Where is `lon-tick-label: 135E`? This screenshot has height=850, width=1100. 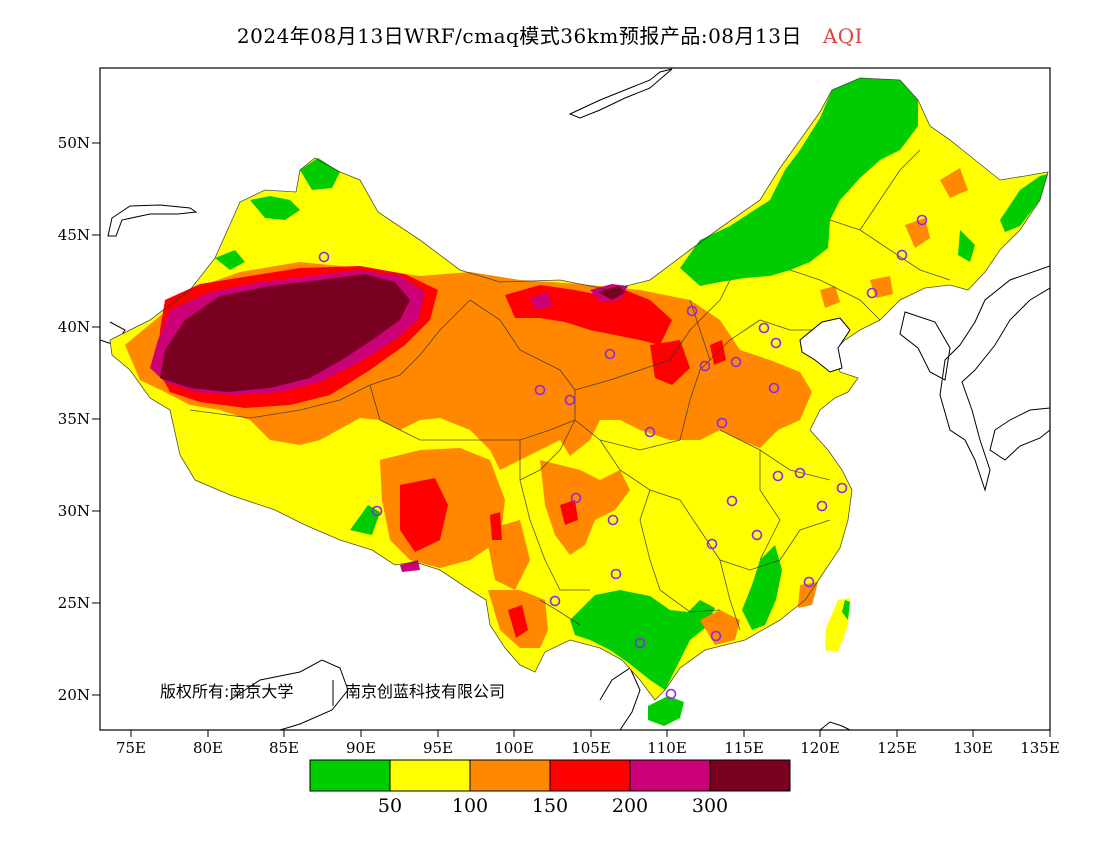 lon-tick-label: 135E is located at coordinates (1040, 748).